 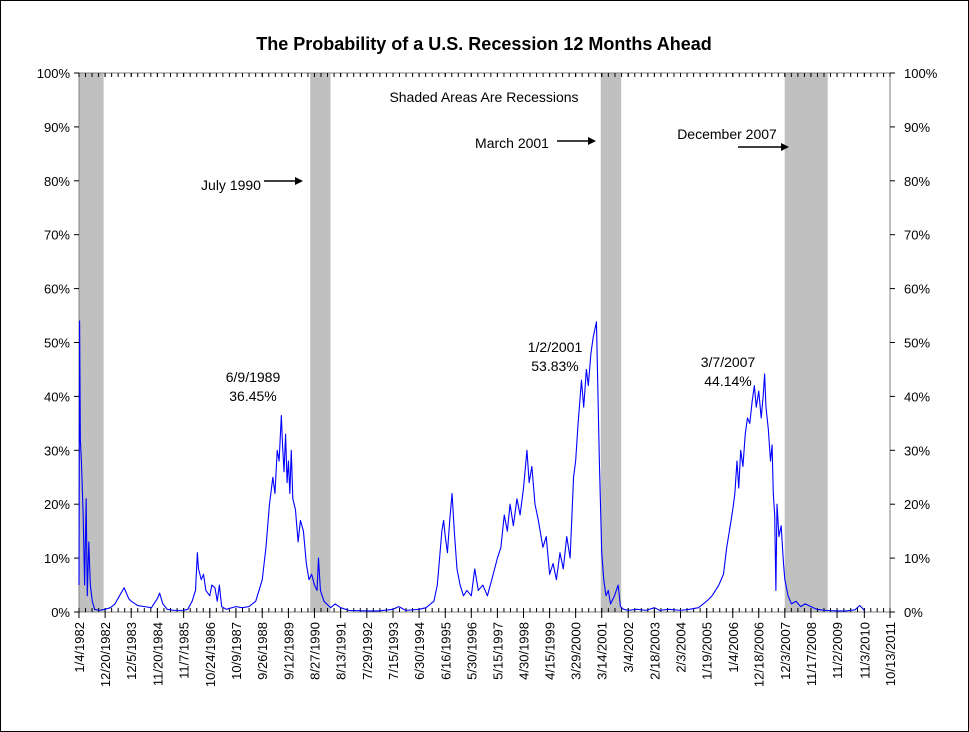 I want to click on x-label: 7/29/1992, so click(x=367, y=651).